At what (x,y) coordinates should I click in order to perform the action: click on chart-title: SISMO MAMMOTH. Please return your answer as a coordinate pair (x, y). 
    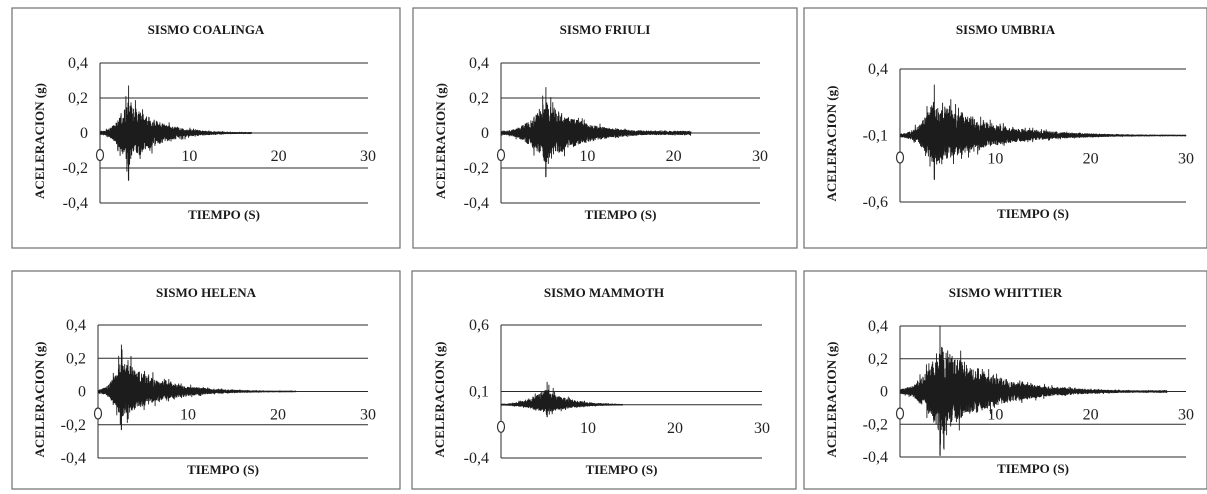
    Looking at the image, I should click on (604, 292).